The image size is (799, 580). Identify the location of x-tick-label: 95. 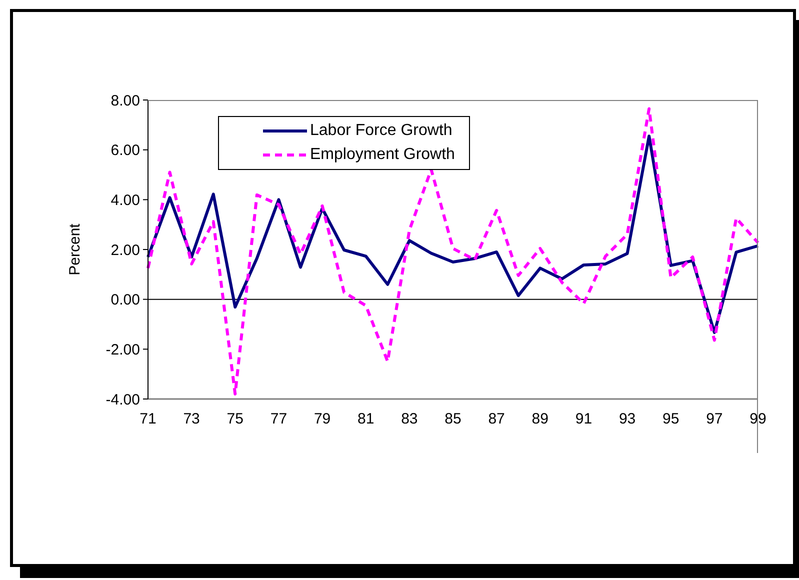
(671, 419).